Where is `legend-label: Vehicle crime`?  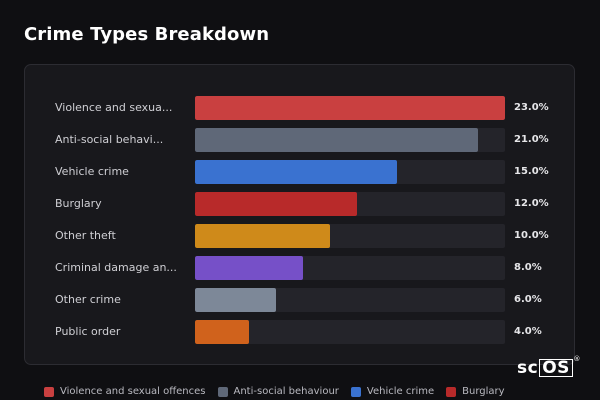 legend-label: Vehicle crime is located at coordinates (400, 391).